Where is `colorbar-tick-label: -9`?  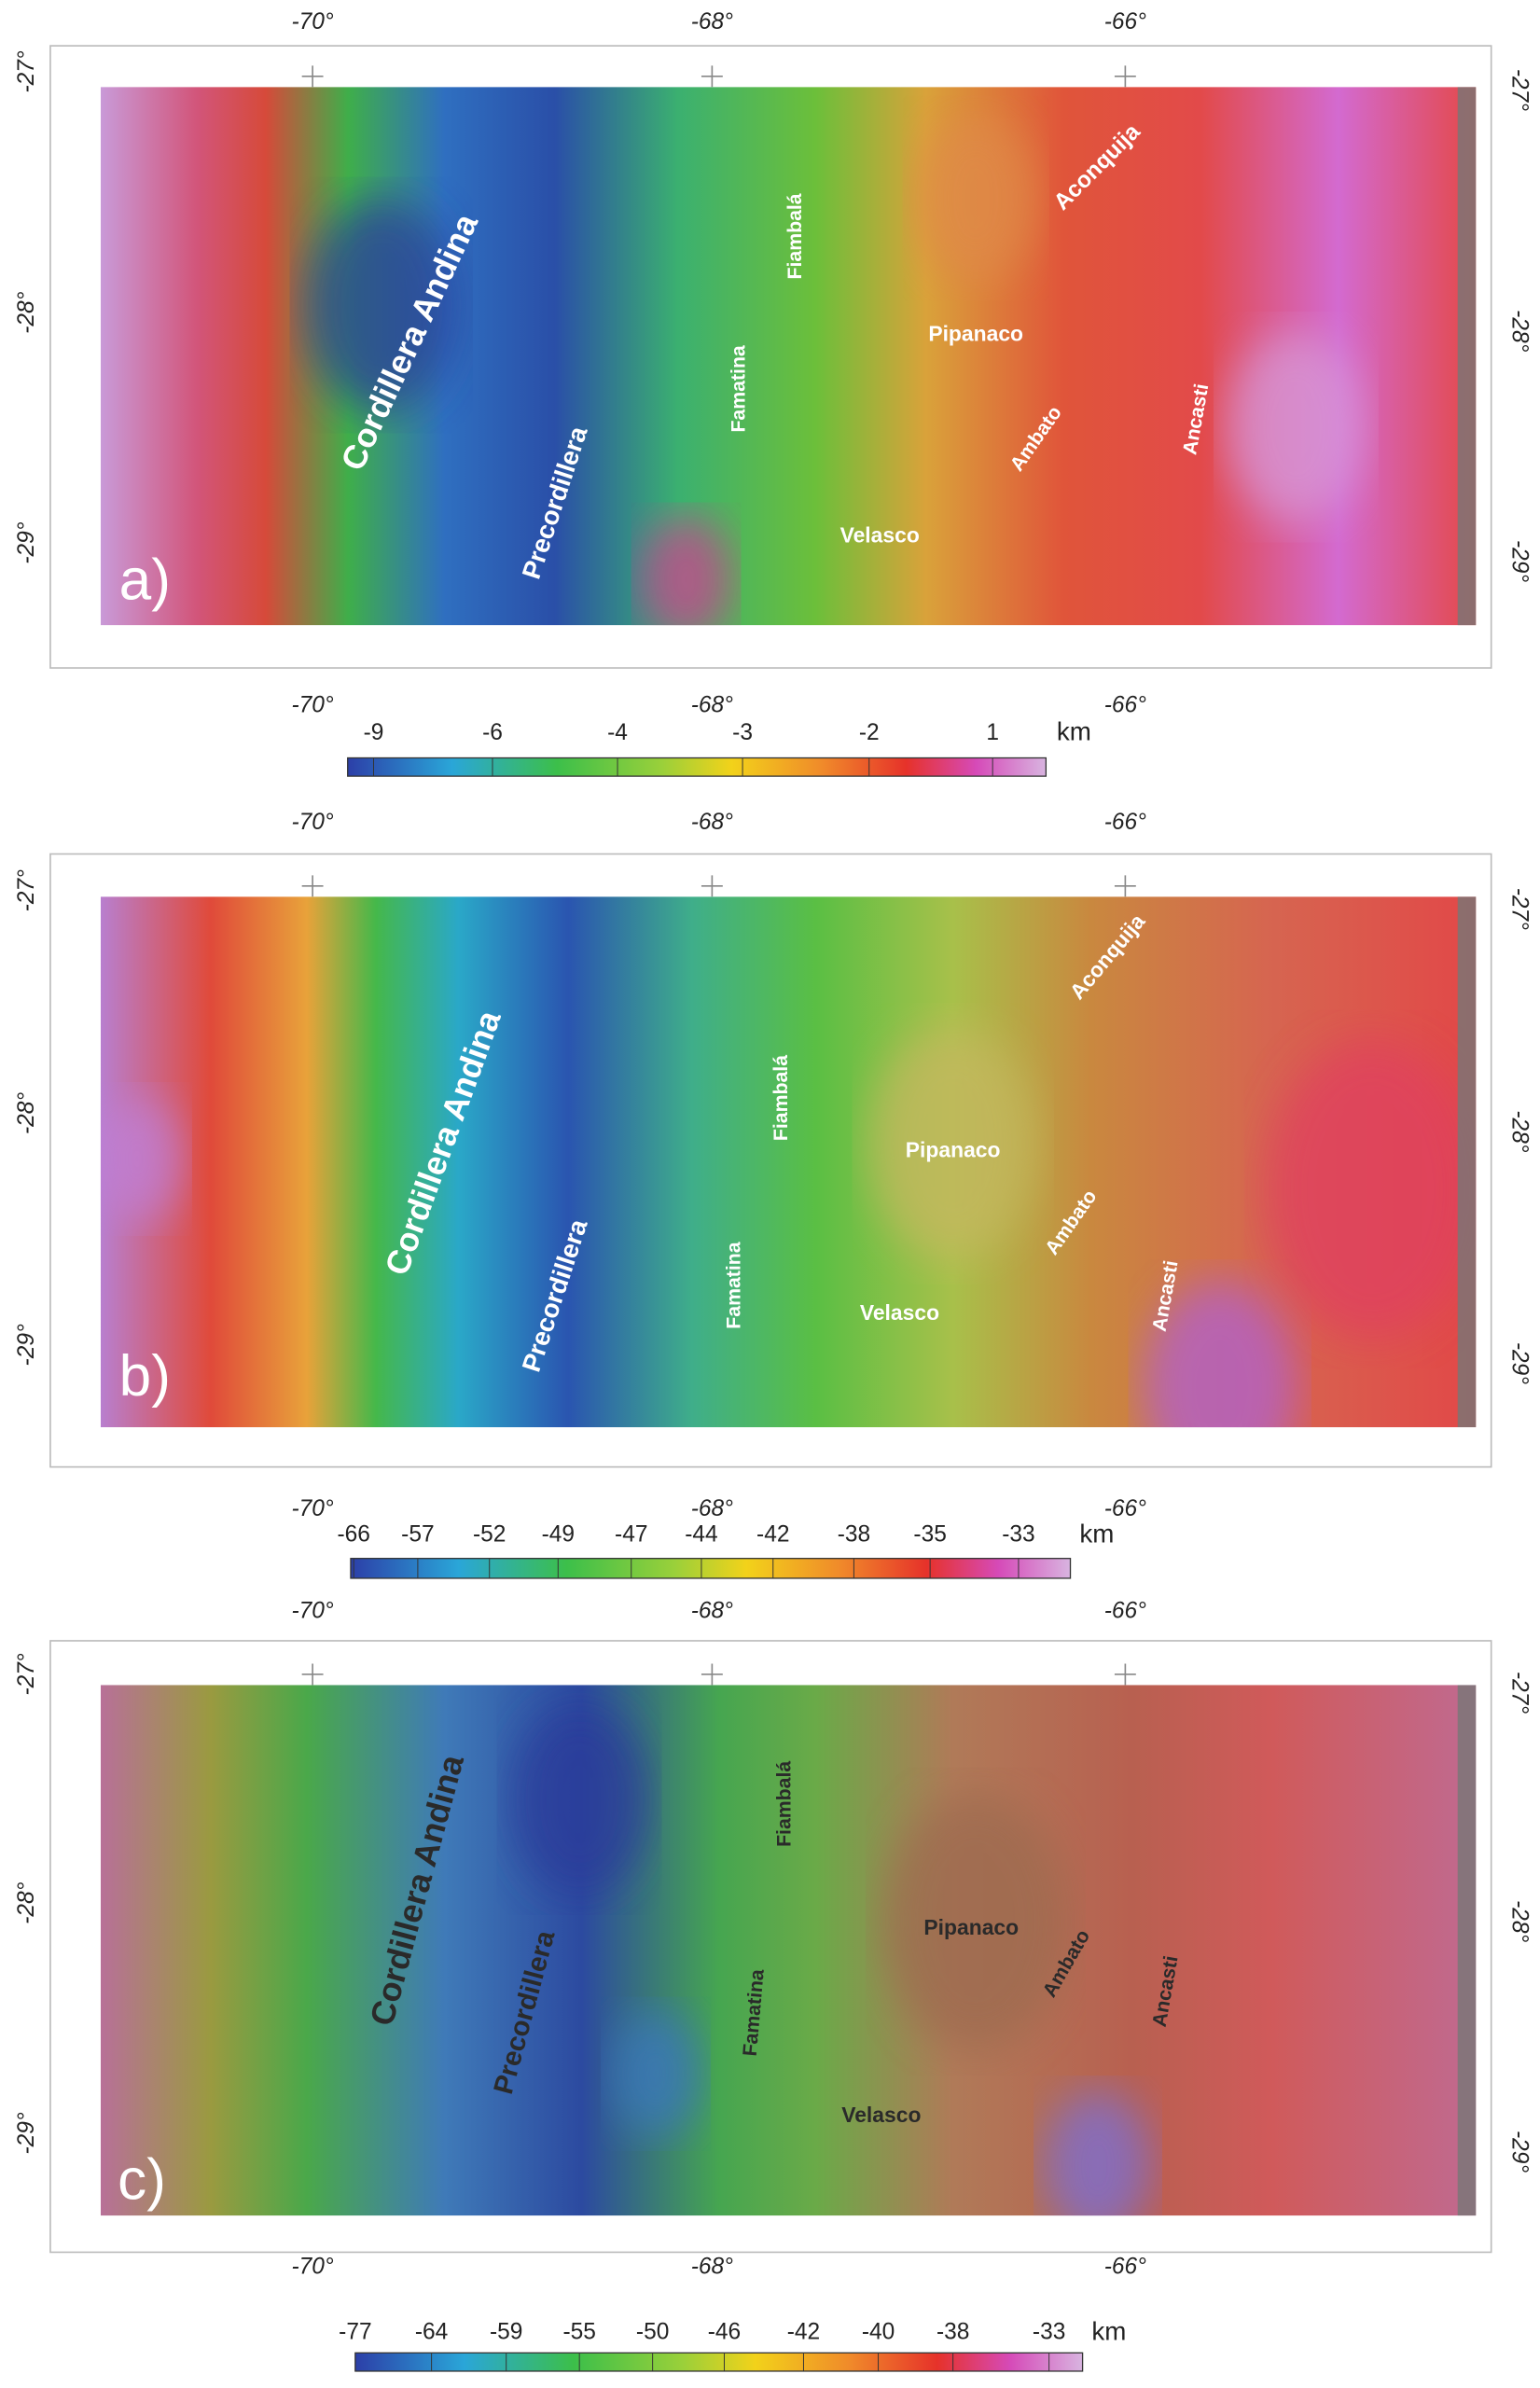 colorbar-tick-label: -9 is located at coordinates (374, 732).